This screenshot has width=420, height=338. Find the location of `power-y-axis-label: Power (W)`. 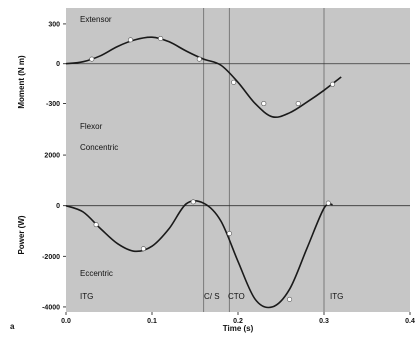

power-y-axis-label: Power (W) is located at coordinates (21, 234).